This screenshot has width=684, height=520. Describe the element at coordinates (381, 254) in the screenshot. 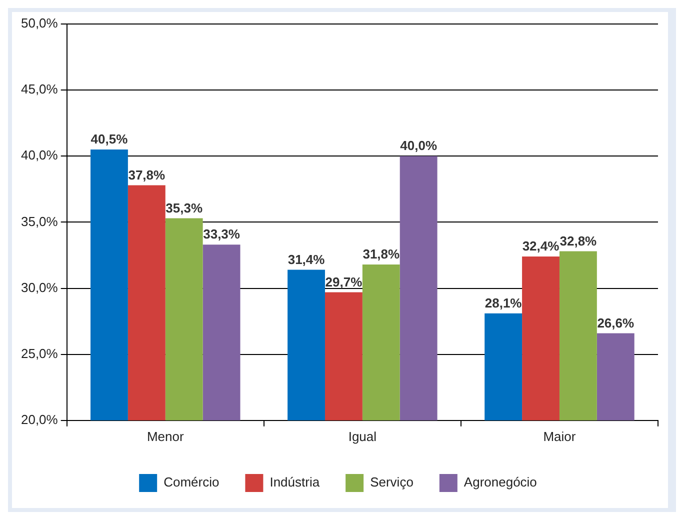

I see `data-label: 31,8%` at that location.